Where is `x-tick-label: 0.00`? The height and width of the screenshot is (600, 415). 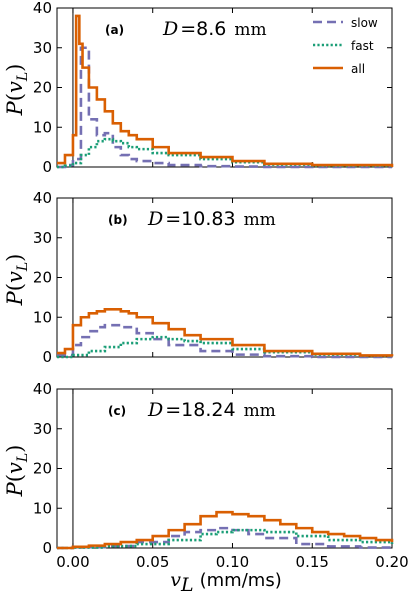
x-tick-label: 0.00 is located at coordinates (72, 562).